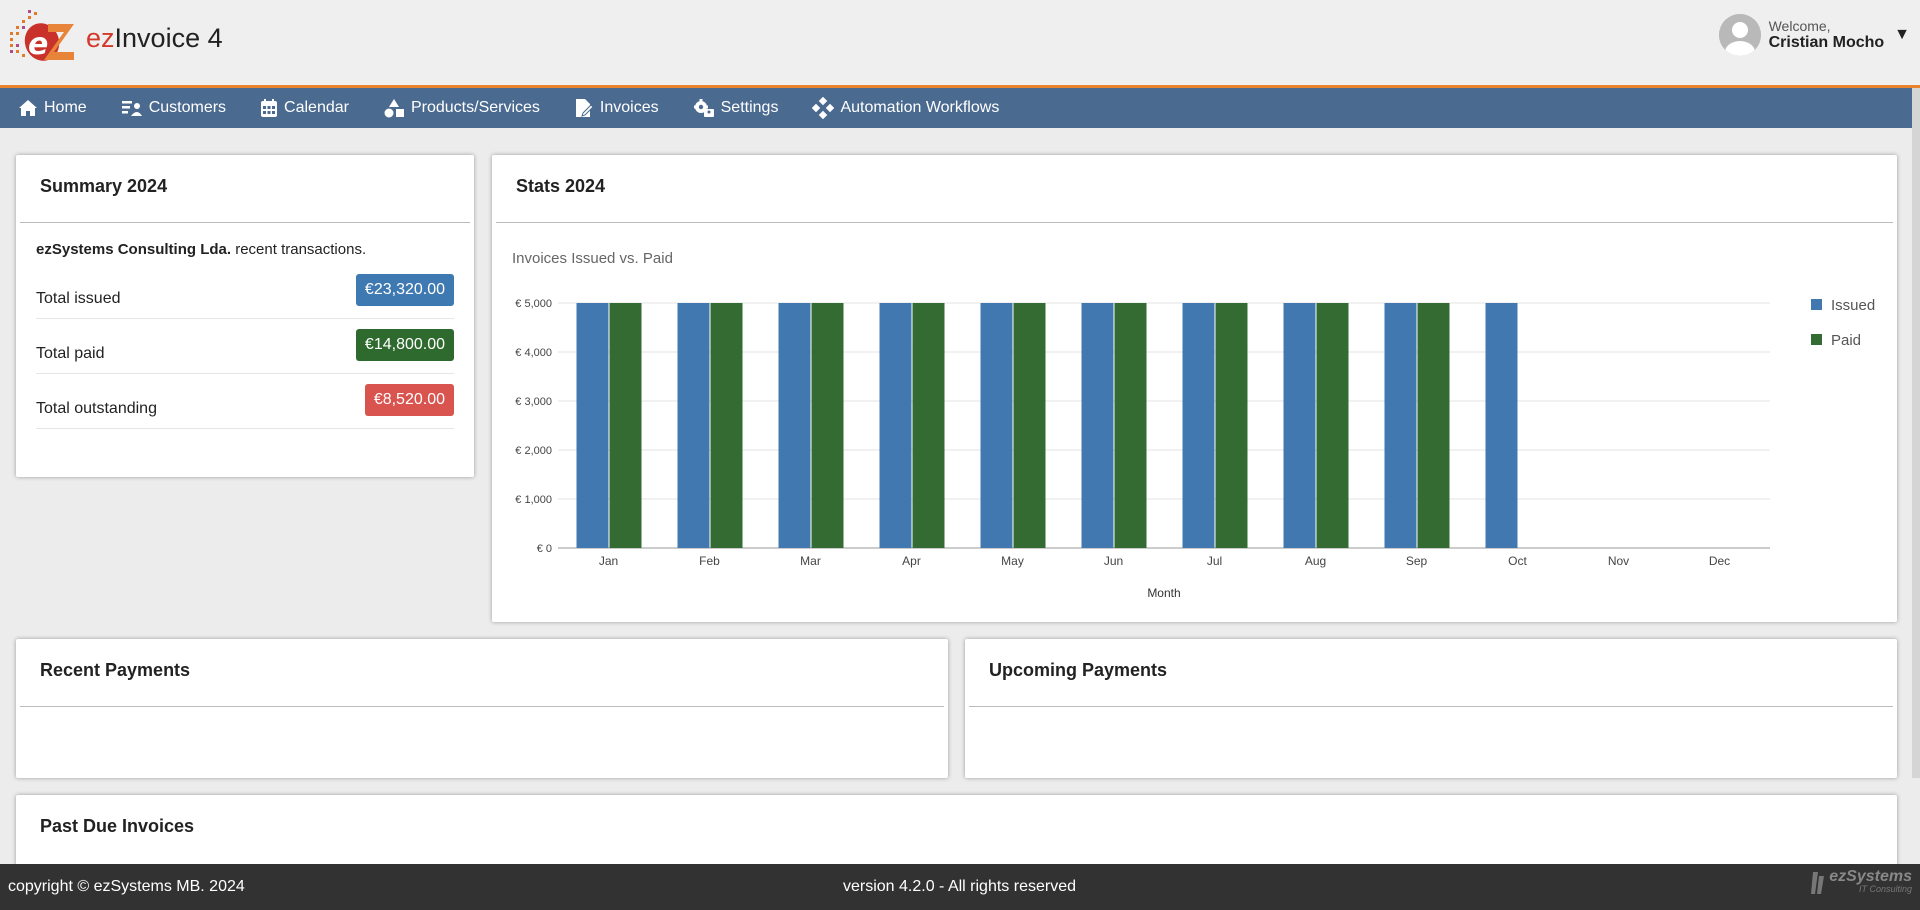 This screenshot has height=910, width=1920. Describe the element at coordinates (245, 189) in the screenshot. I see `summary-title: Summary 2024` at that location.